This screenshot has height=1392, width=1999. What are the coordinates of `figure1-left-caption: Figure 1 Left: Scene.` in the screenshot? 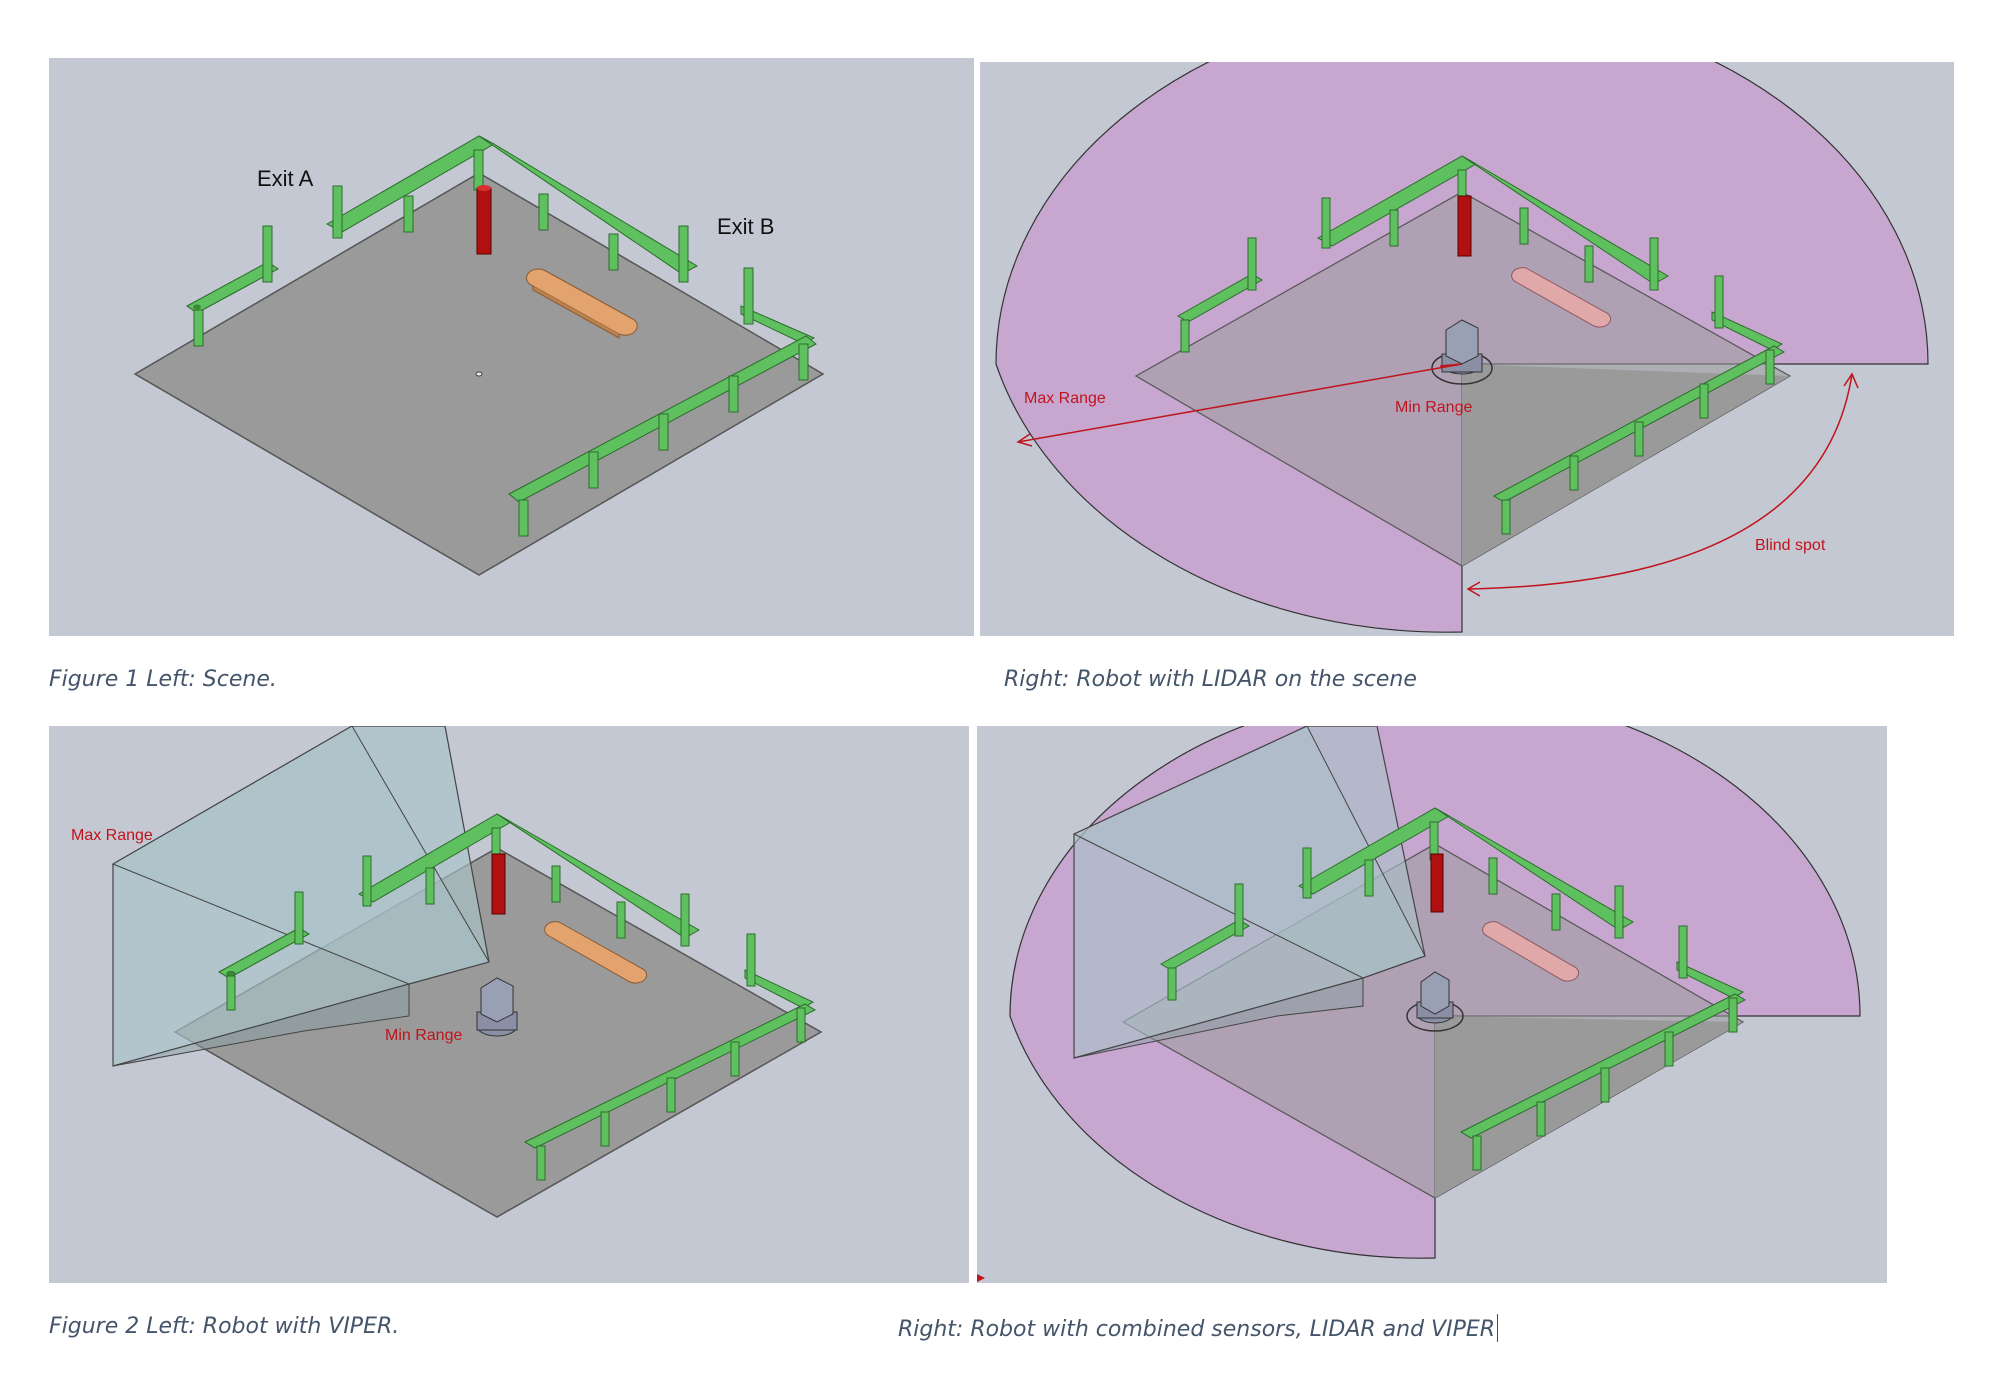 It's located at (163, 679).